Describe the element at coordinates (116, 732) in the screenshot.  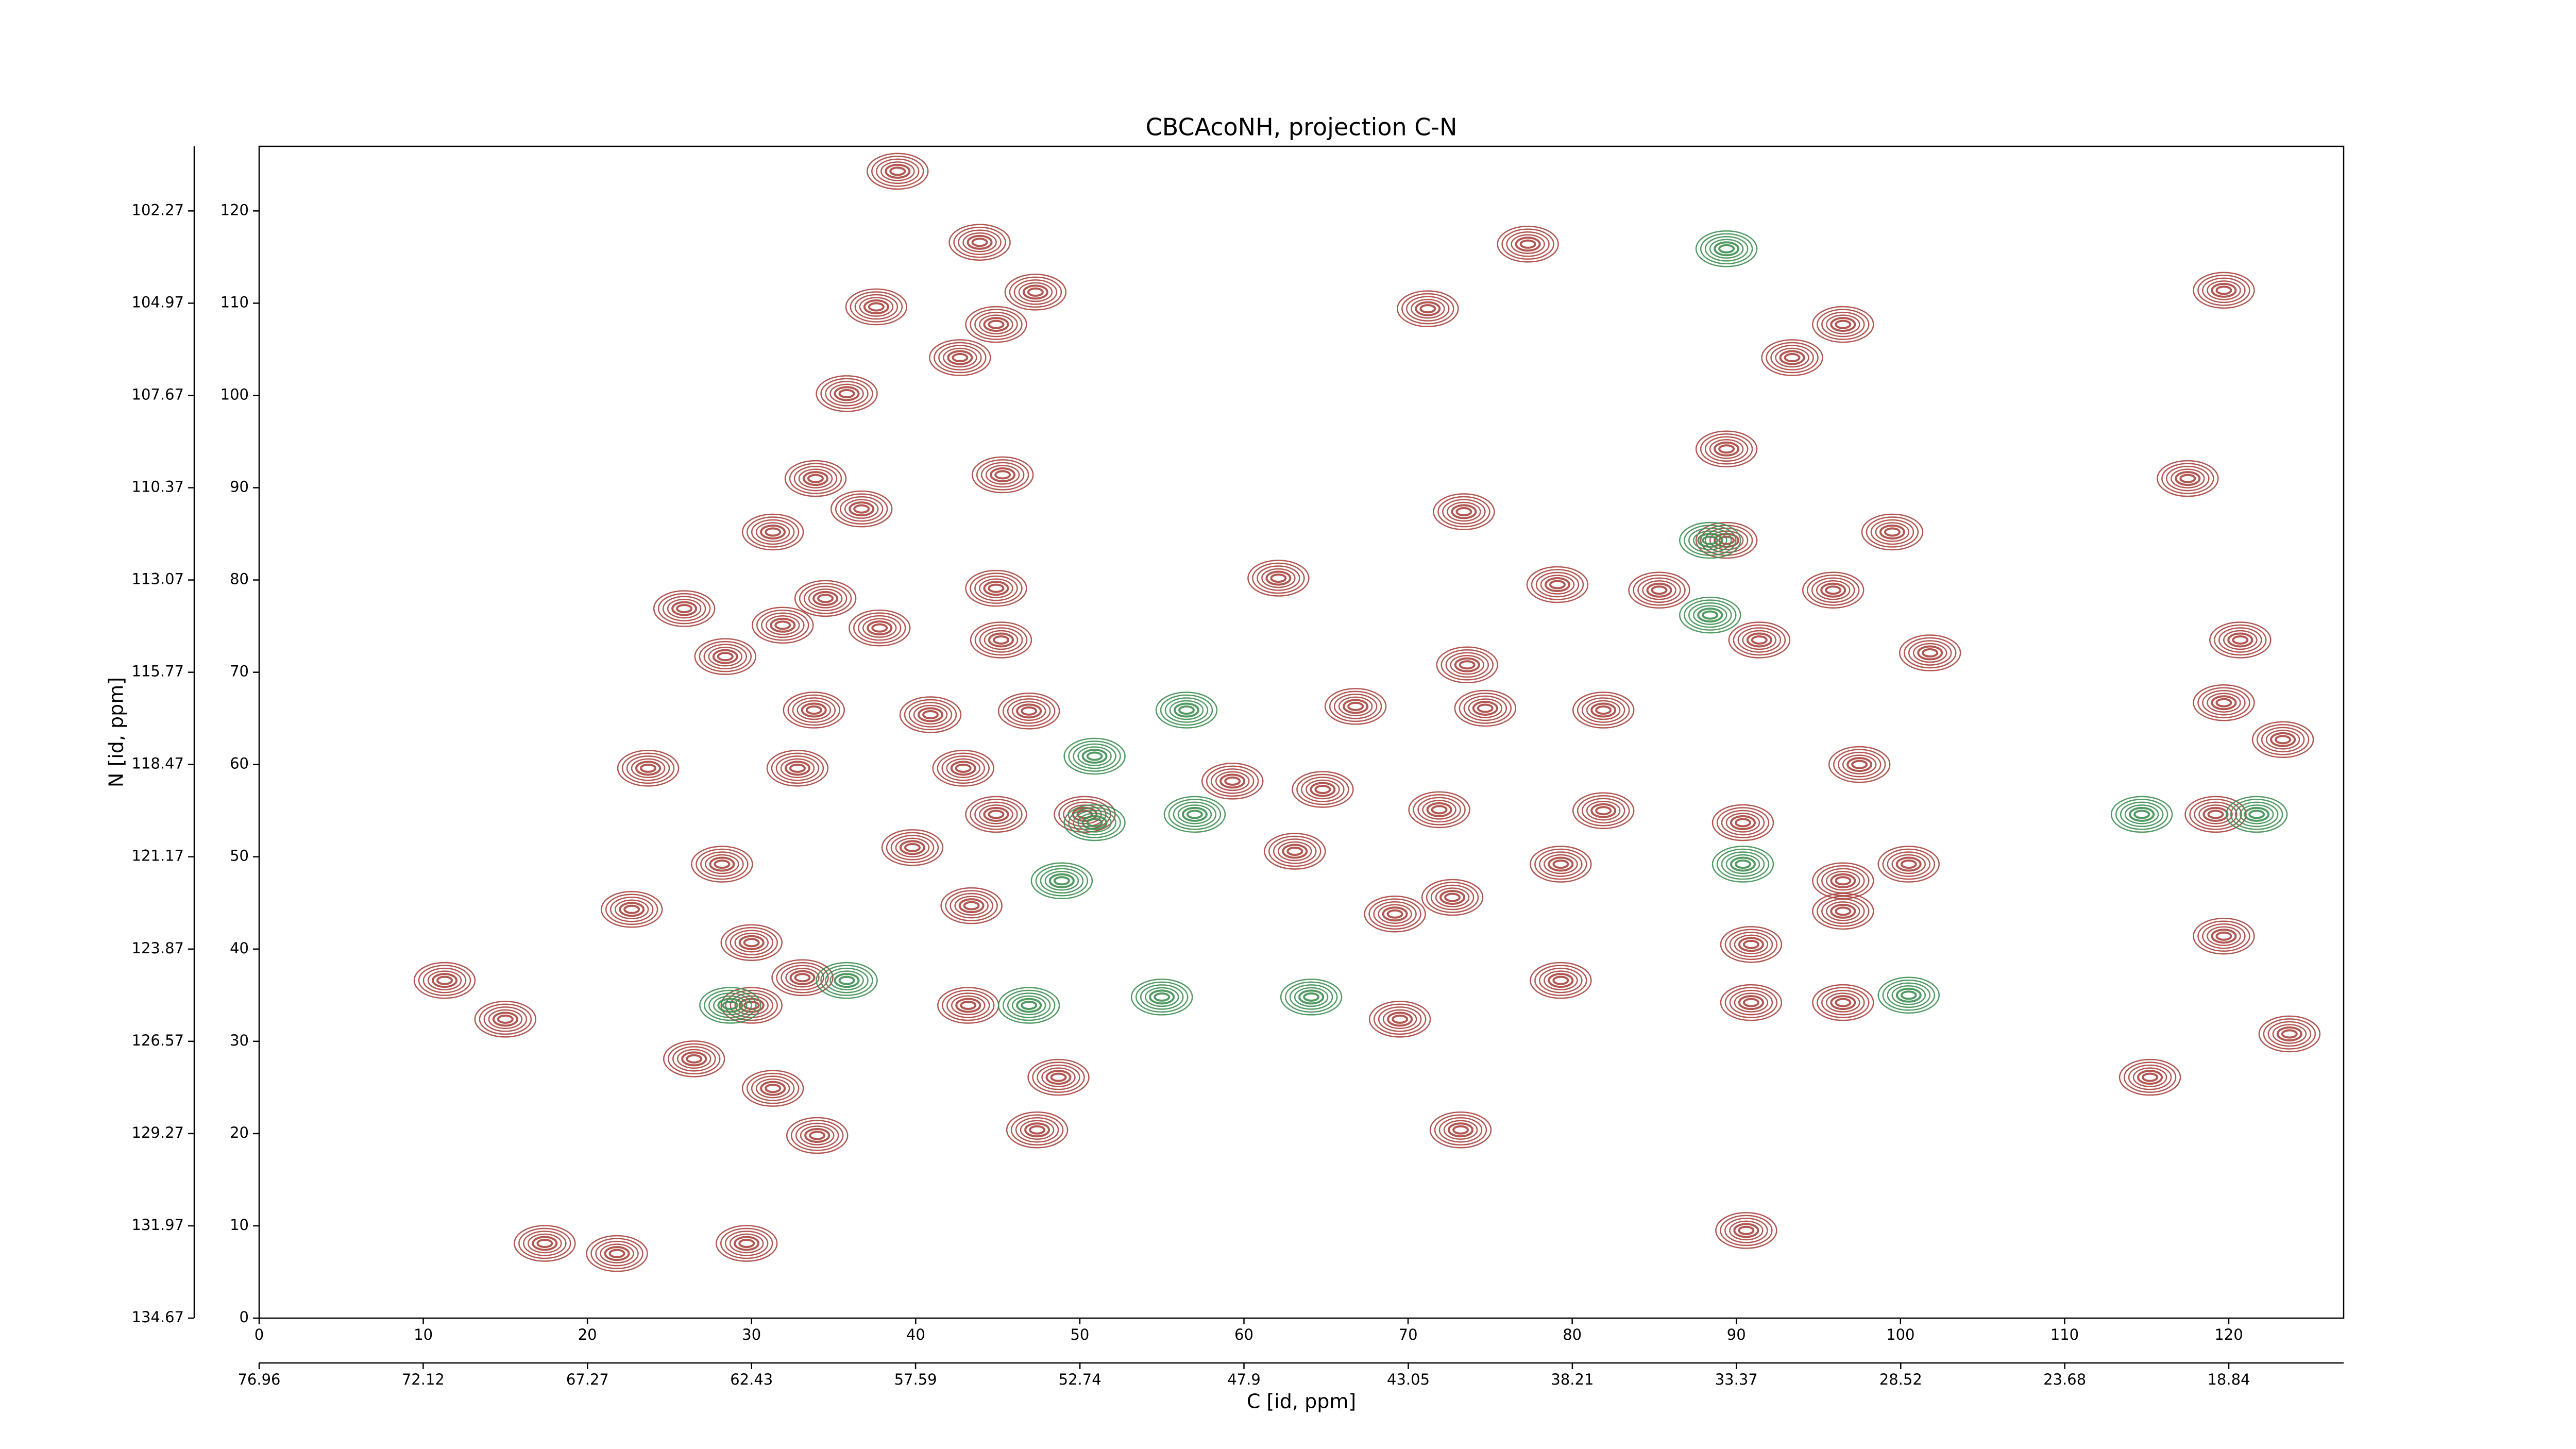
I see `y-axis-label: N [id, ppm]` at that location.